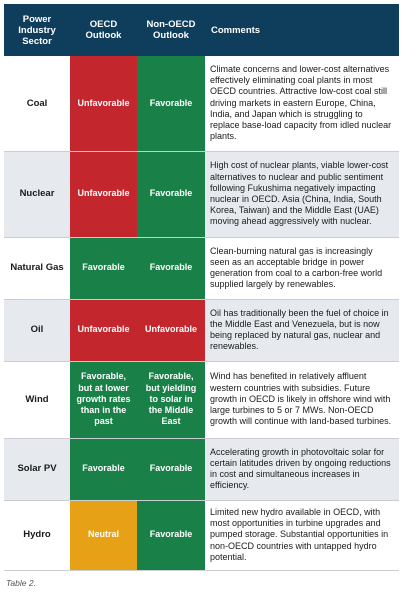 Image resolution: width=407 pixels, height=596 pixels. What do you see at coordinates (37, 535) in the screenshot?
I see `sector-cell: Hydro` at bounding box center [37, 535].